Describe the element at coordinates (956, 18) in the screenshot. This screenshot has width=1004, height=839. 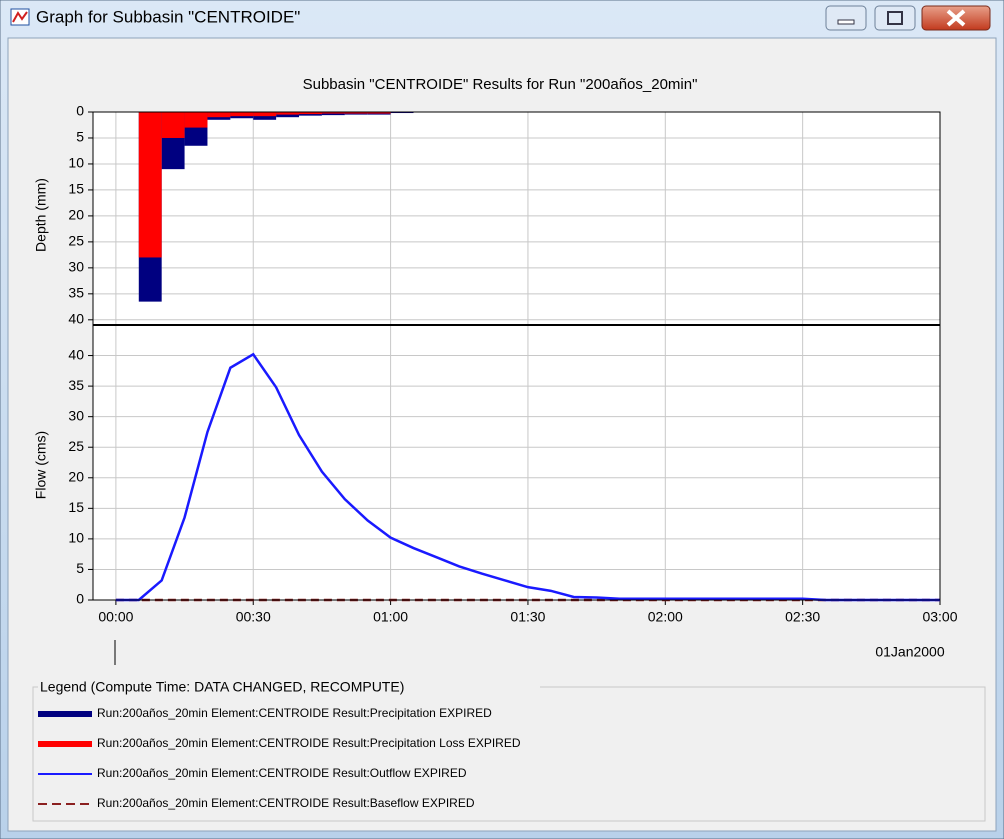
I see `close-glyph` at that location.